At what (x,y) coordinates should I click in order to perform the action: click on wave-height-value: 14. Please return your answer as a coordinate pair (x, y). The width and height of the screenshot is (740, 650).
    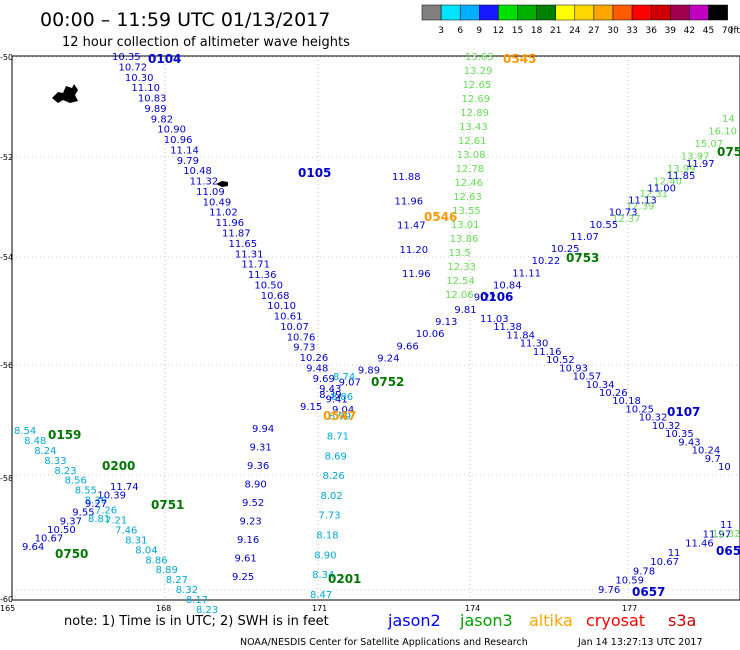
    Looking at the image, I should click on (728, 119).